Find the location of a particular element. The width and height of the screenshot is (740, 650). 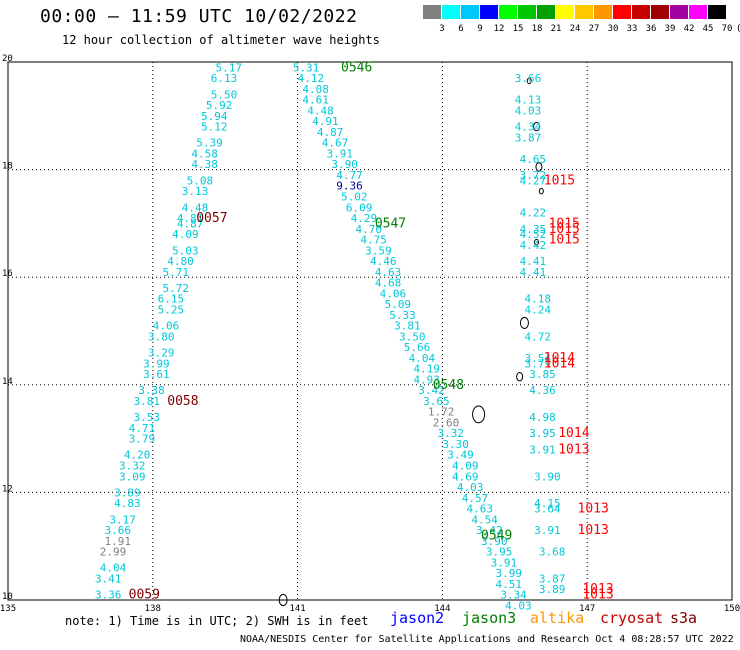

wave-height-label: 1.91 is located at coordinates (118, 541).